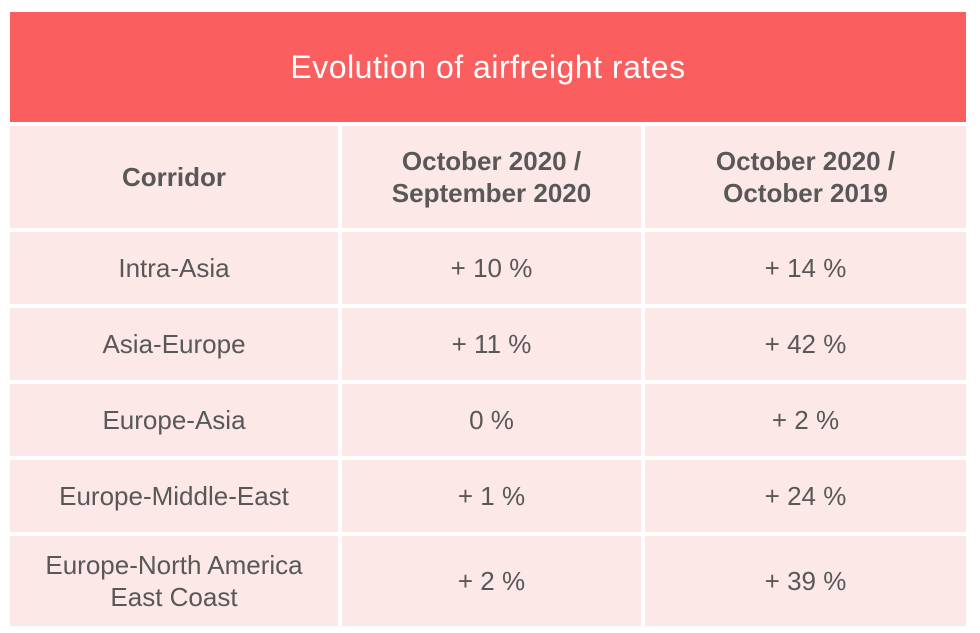 The width and height of the screenshot is (980, 633). I want to click on page-title: Evolution of airfreight rates, so click(488, 66).